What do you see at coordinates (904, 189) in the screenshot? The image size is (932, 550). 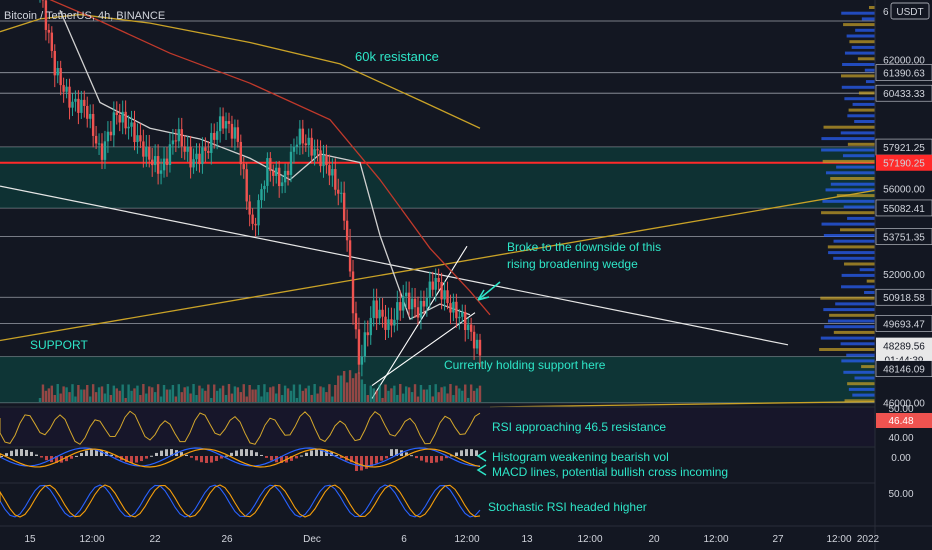 I see `price-axis-label: 56000.00` at bounding box center [904, 189].